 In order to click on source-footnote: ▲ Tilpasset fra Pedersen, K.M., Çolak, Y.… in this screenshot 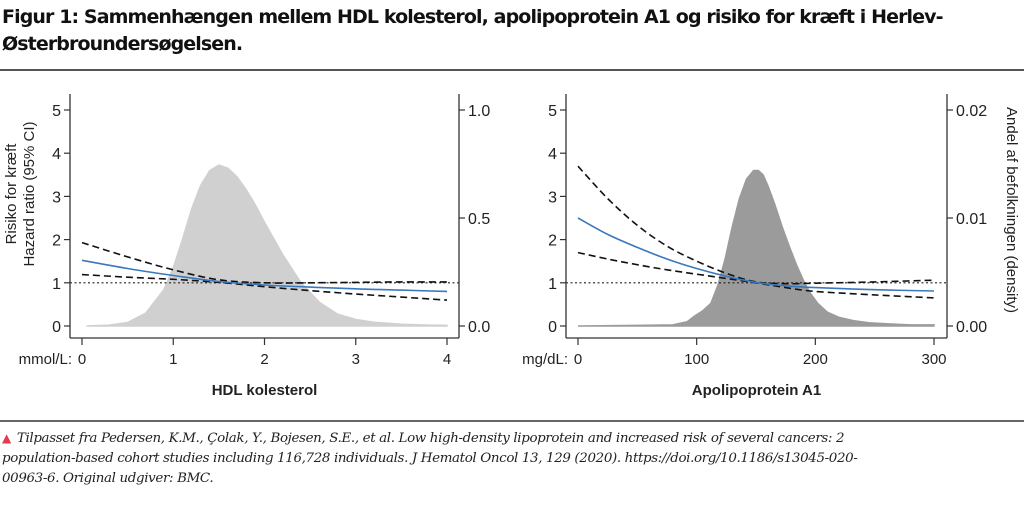, I will do `click(442, 458)`.